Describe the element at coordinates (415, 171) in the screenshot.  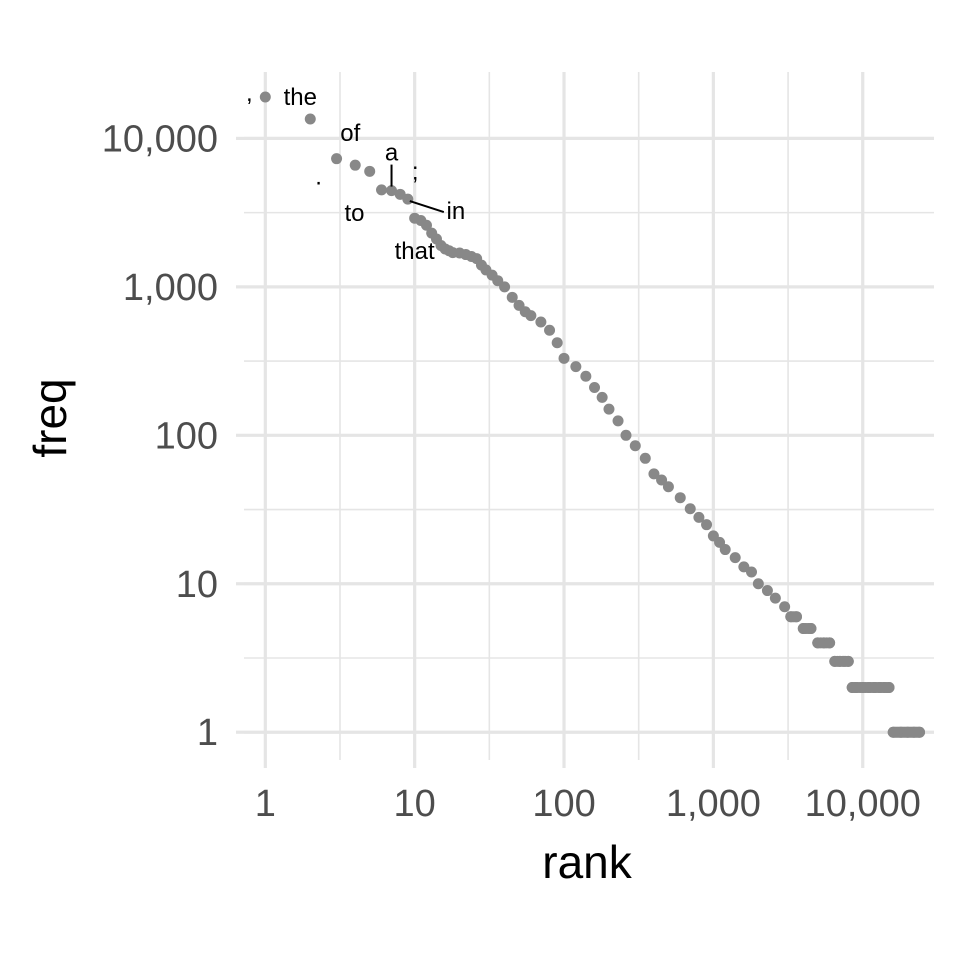
I see `word-label: ;` at that location.